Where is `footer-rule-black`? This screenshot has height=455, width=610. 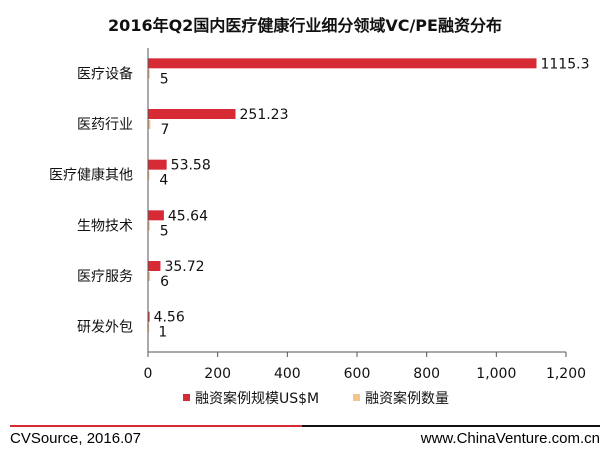
footer-rule-black is located at coordinates (451, 426).